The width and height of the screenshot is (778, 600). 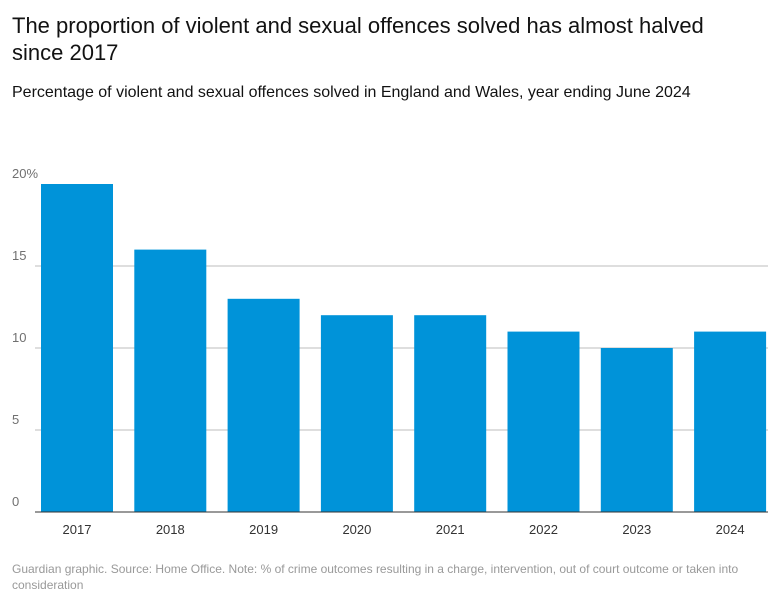 I want to click on y-tick-label: 5, so click(x=15, y=419).